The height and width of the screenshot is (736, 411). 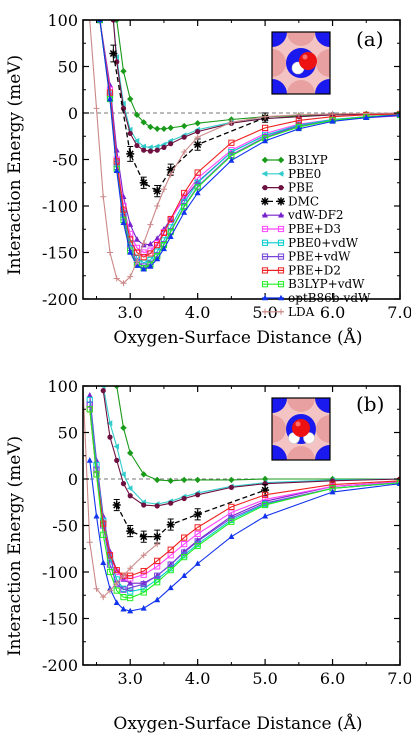 What do you see at coordinates (60, 572) in the screenshot?
I see `y-tick-label: -100` at bounding box center [60, 572].